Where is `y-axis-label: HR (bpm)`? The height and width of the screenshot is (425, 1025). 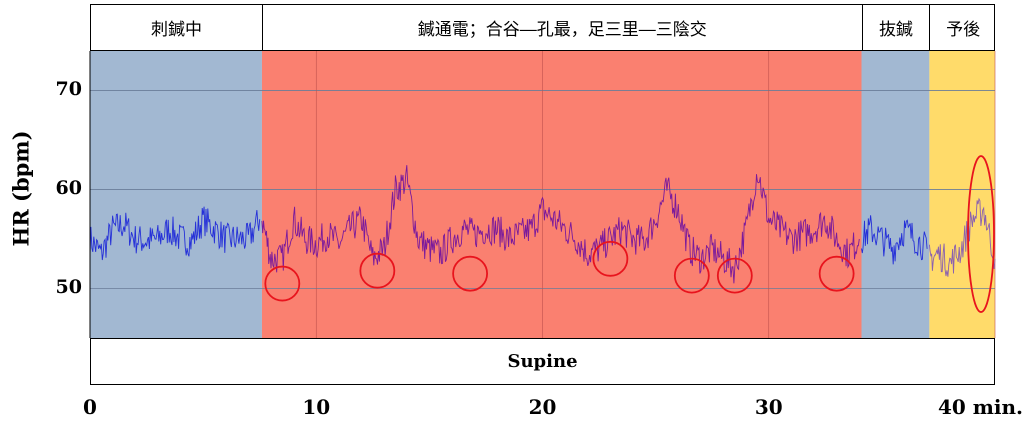
y-axis-label: HR (bpm) is located at coordinates (21, 188).